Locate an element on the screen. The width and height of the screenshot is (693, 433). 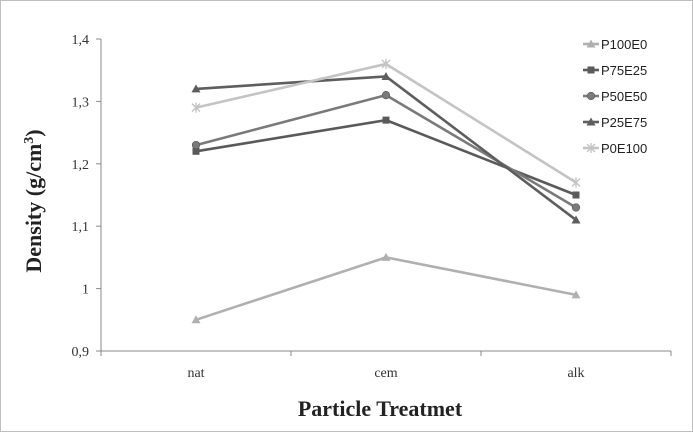
legend-label-p75e25: P75E25 is located at coordinates (624, 70).